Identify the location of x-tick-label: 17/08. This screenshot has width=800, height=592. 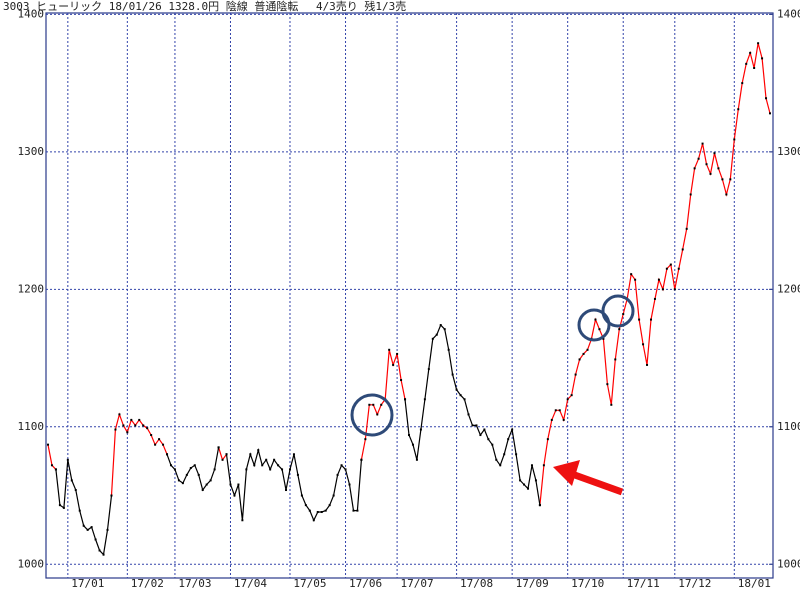
(476, 583).